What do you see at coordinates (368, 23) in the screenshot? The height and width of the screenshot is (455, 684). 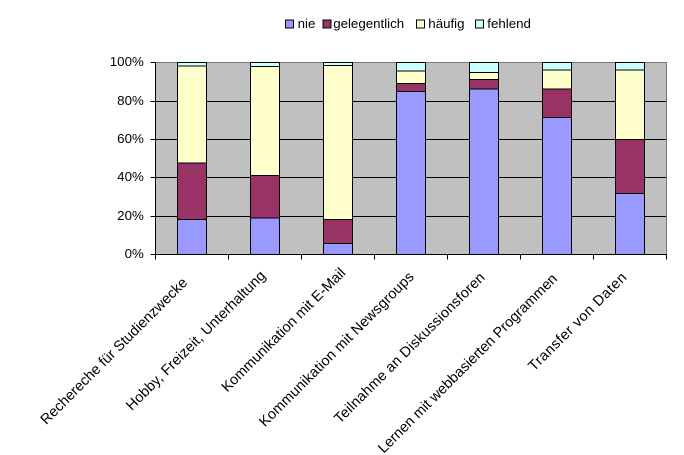 I see `svg-text: gelegentlich` at bounding box center [368, 23].